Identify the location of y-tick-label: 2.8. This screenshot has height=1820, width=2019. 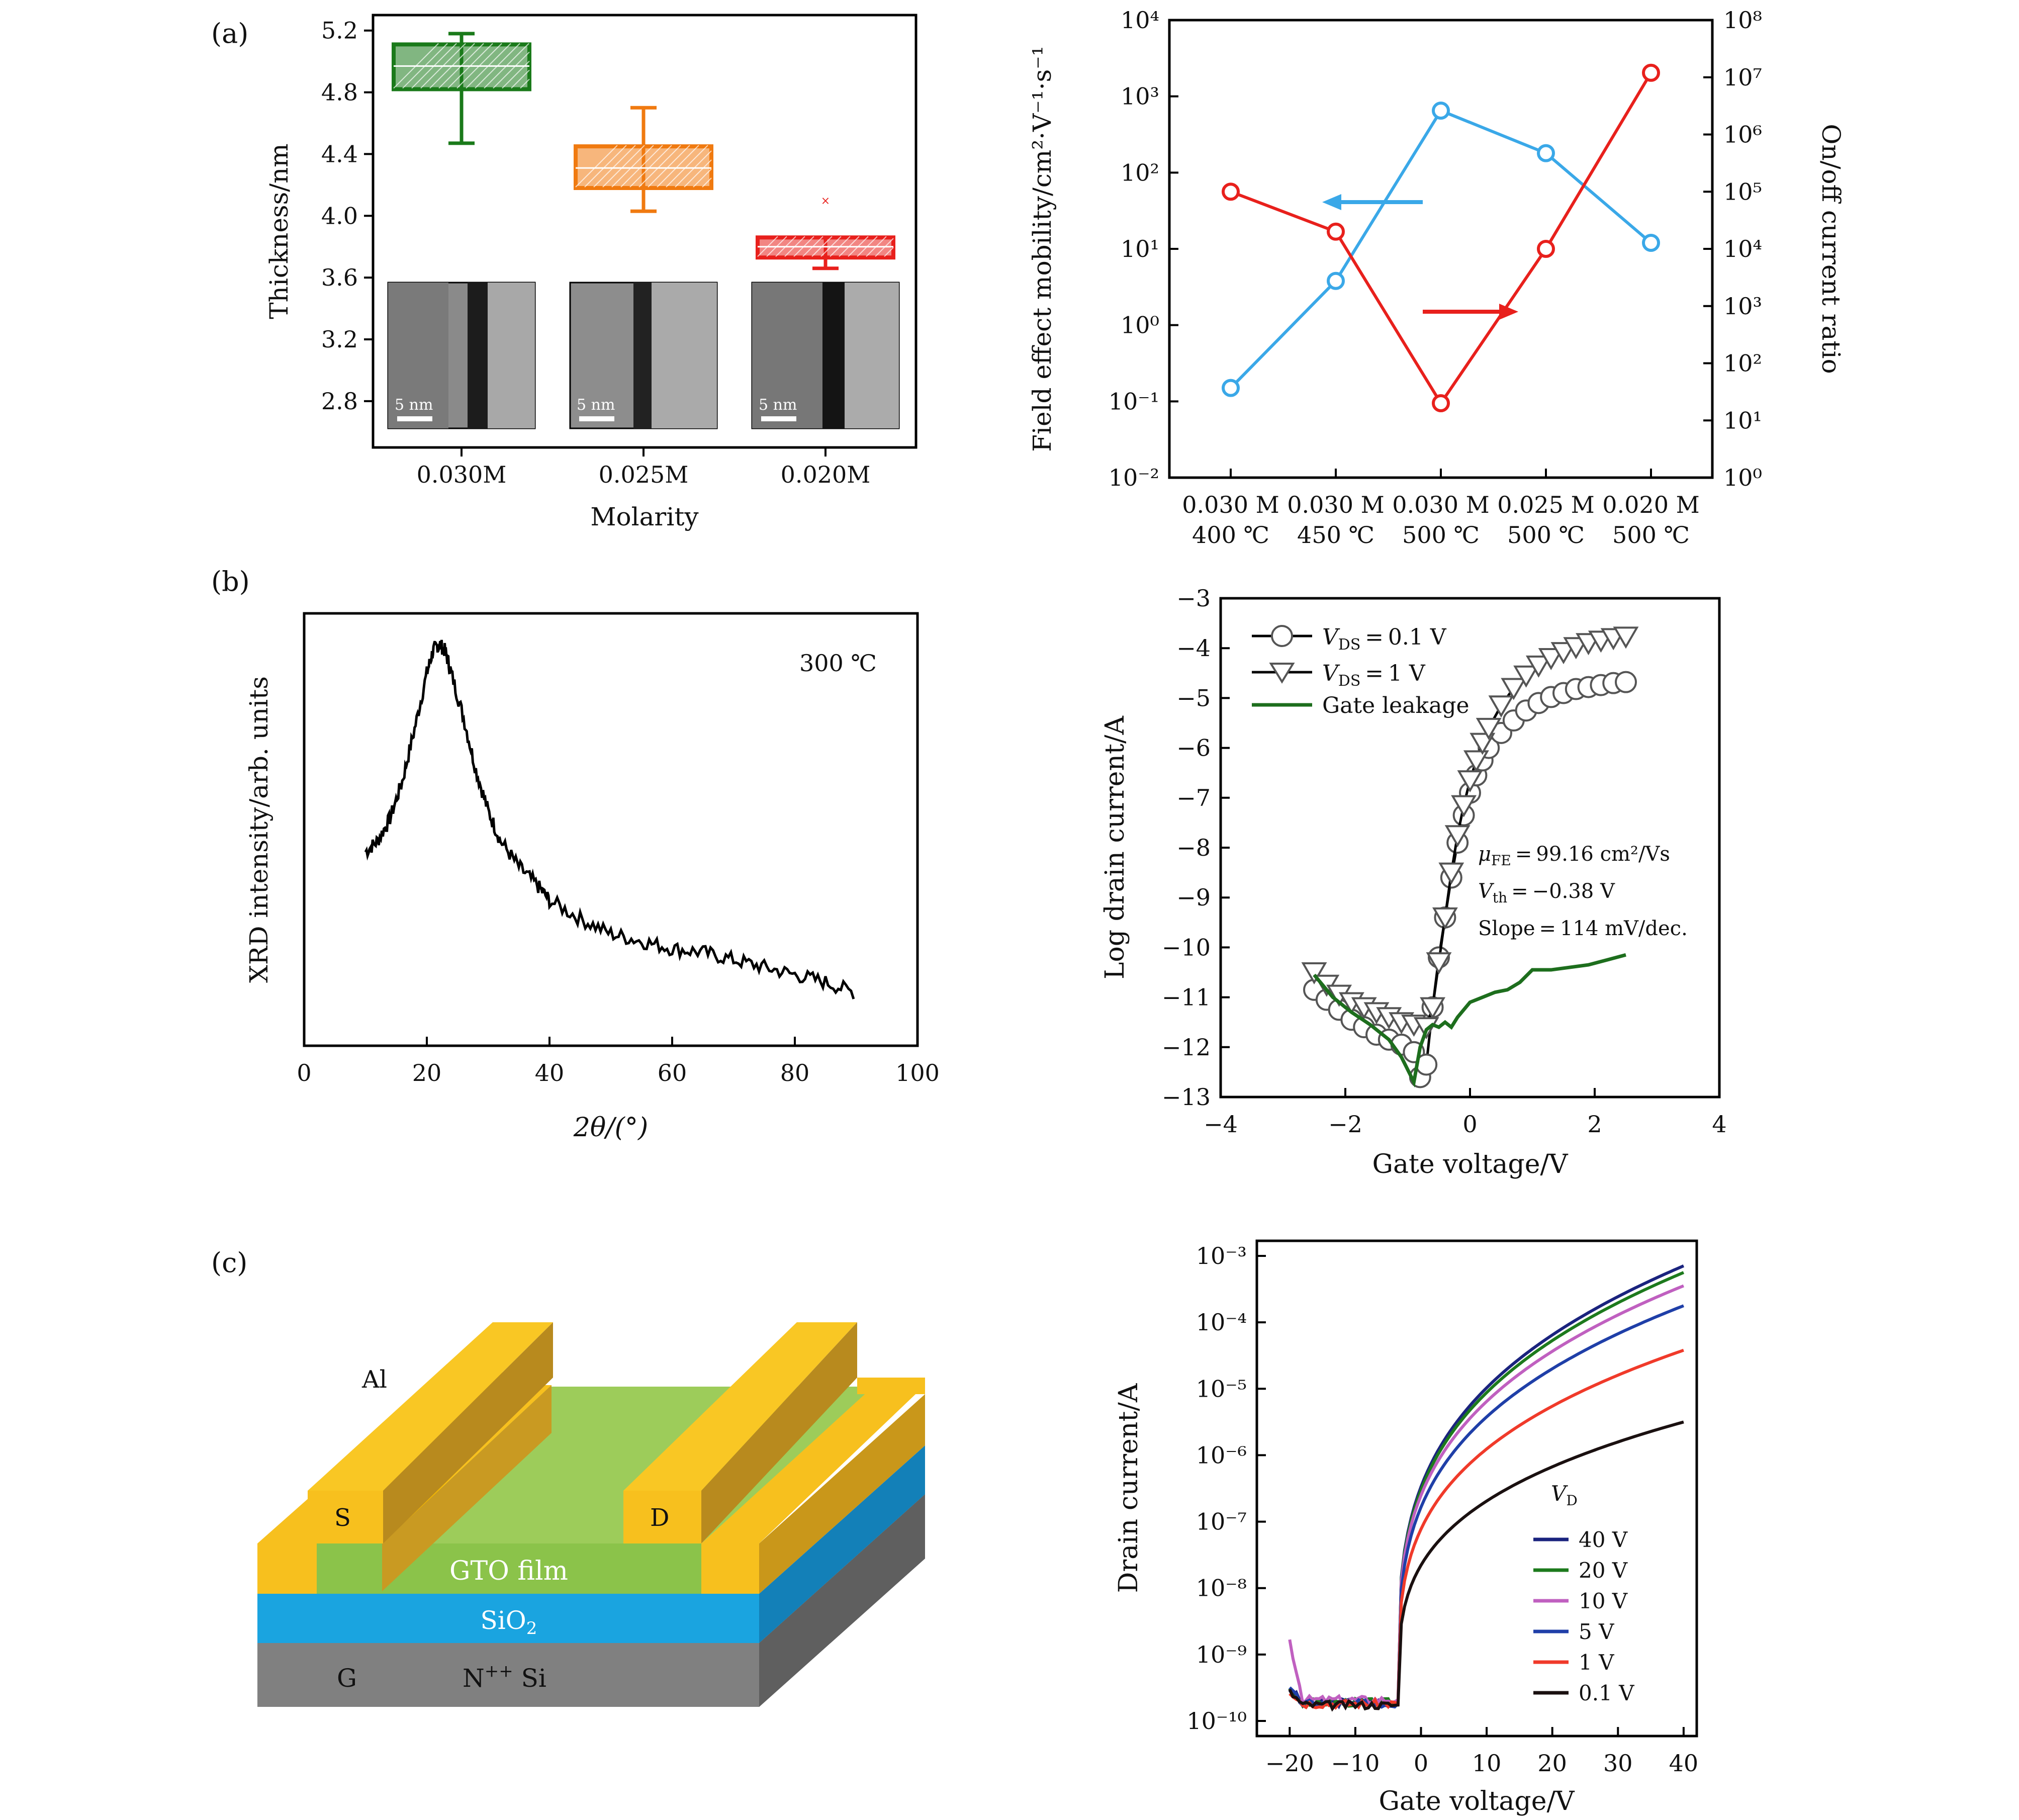
(339, 401).